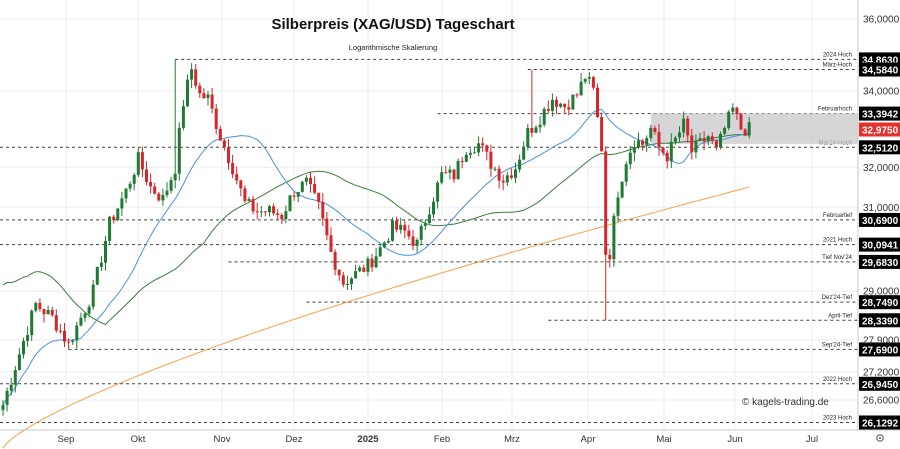 This screenshot has height=449, width=900. What do you see at coordinates (880, 438) in the screenshot?
I see `settings-gear-icon` at bounding box center [880, 438].